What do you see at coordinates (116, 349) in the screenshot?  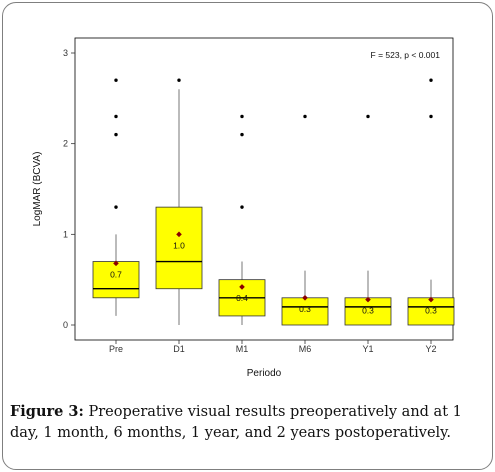 I see `x-tick-label: Pre` at bounding box center [116, 349].